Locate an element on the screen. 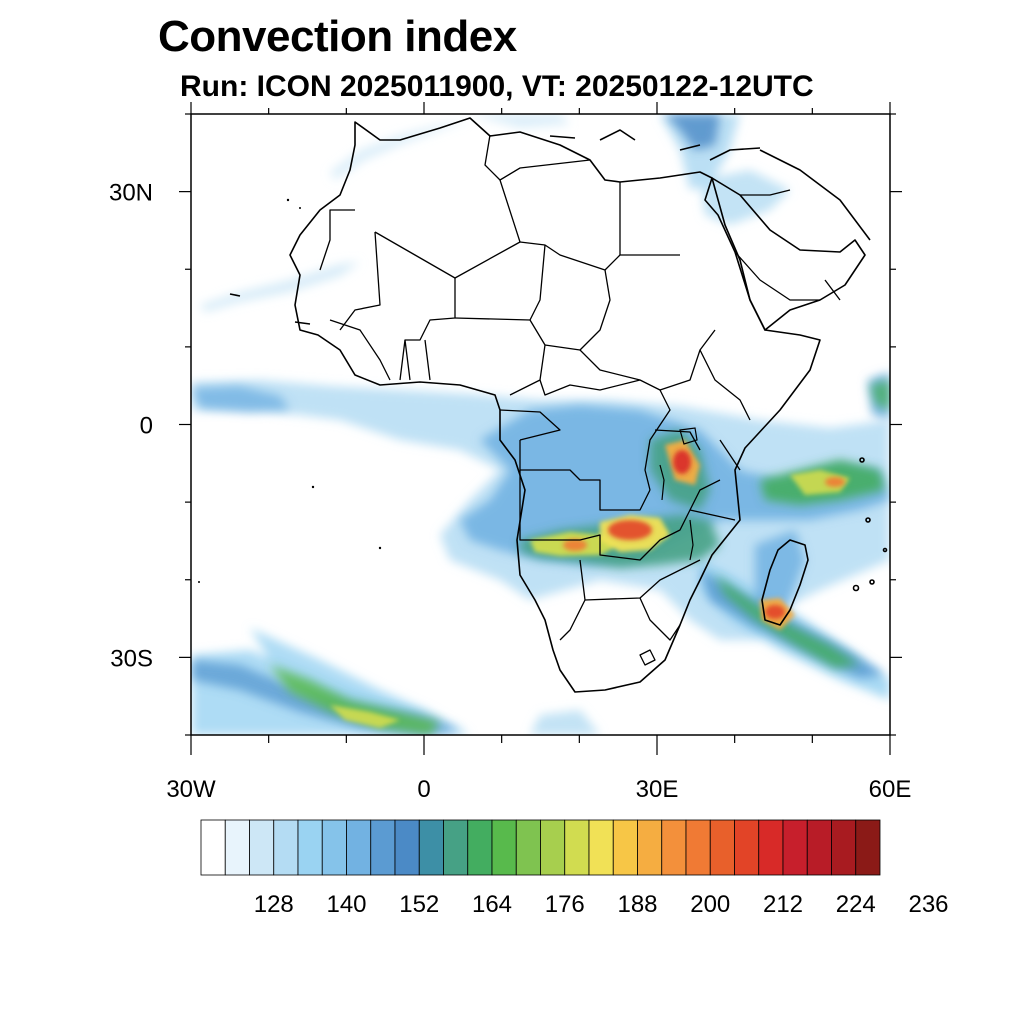  lon-tick-label: 60E is located at coordinates (890, 789).